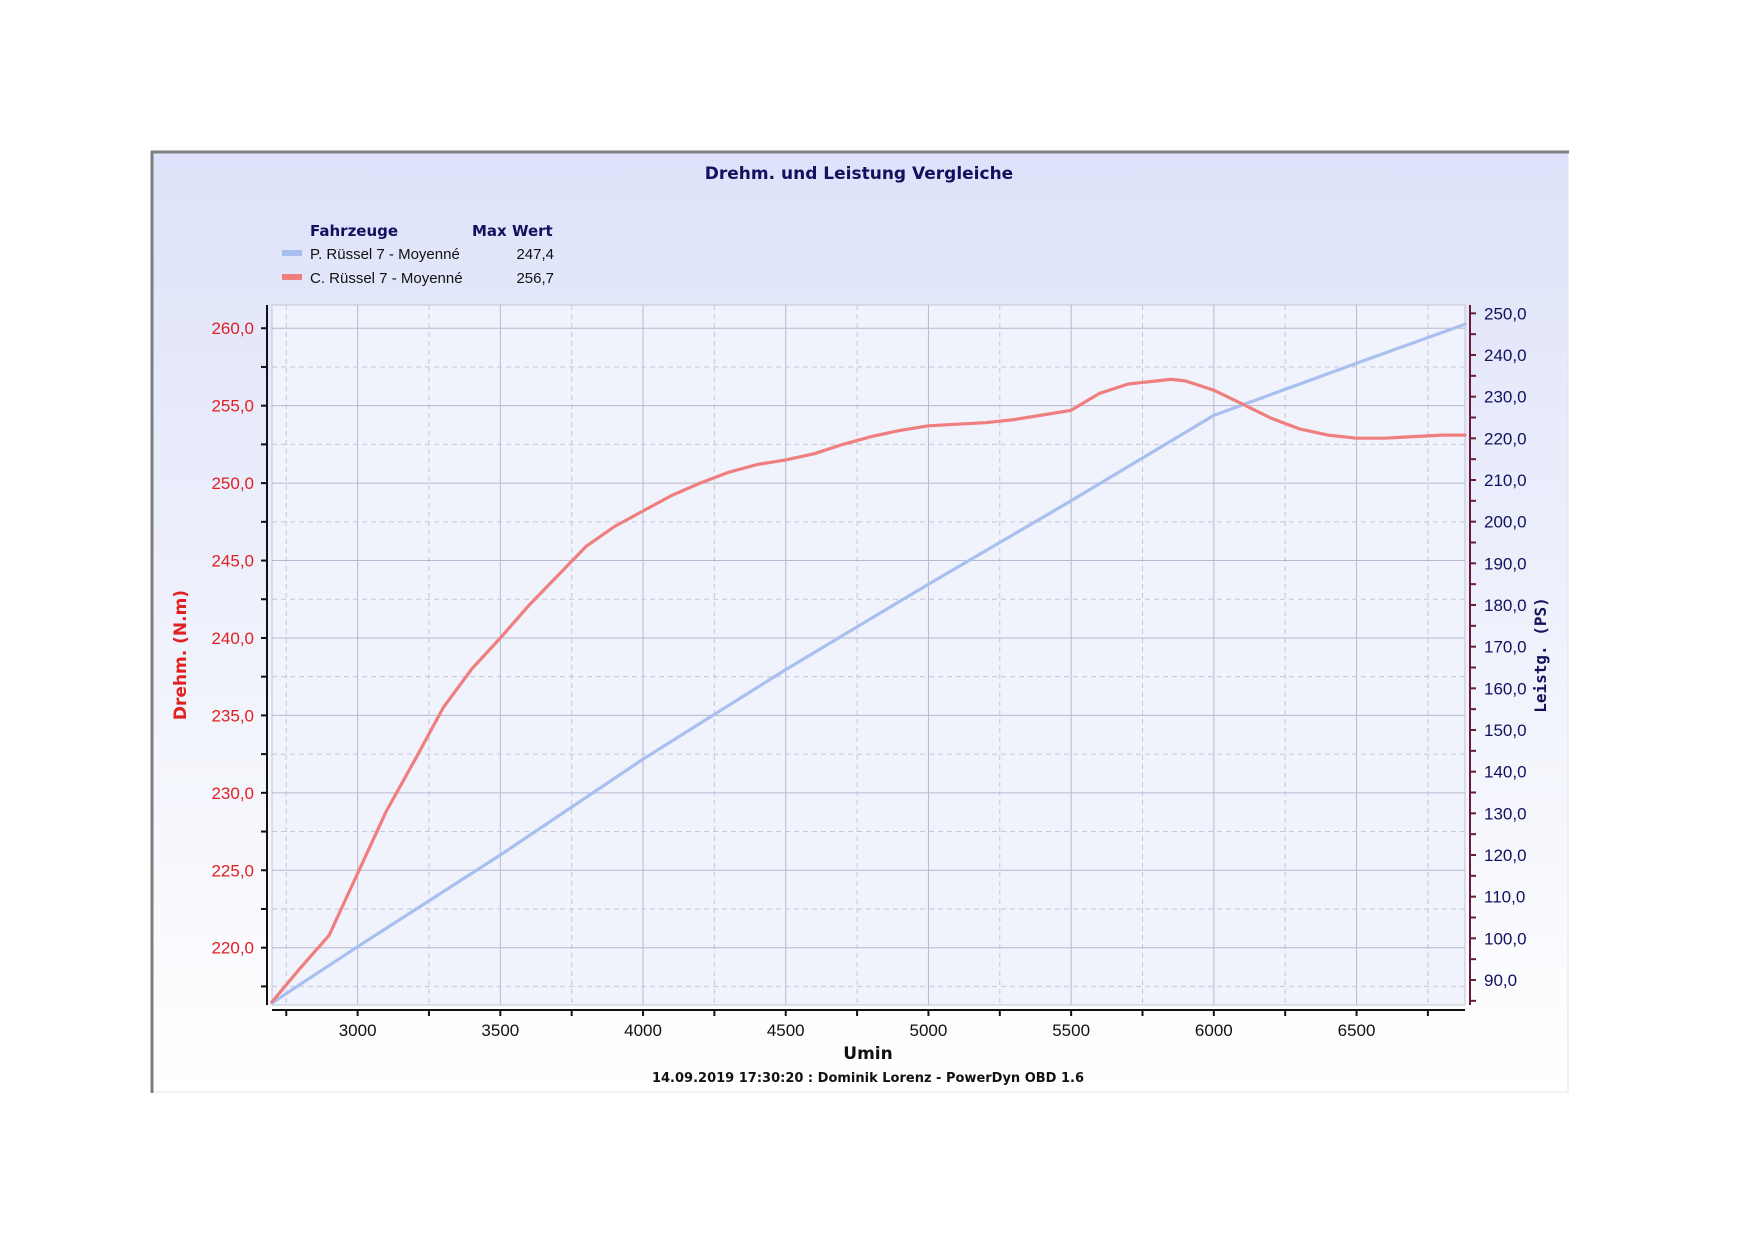 Image resolution: width=1754 pixels, height=1240 pixels. I want to click on y-axis-left-title: Drehm. (N.m), so click(181, 655).